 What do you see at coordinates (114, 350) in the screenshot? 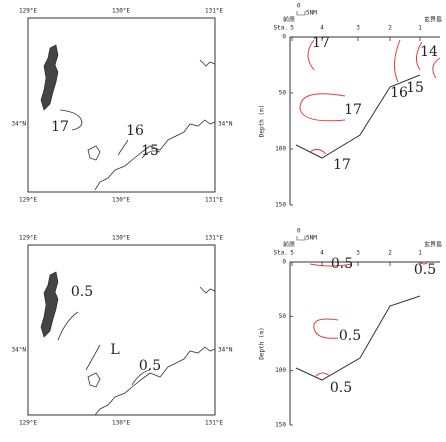
I see `contour-label: L` at bounding box center [114, 350].